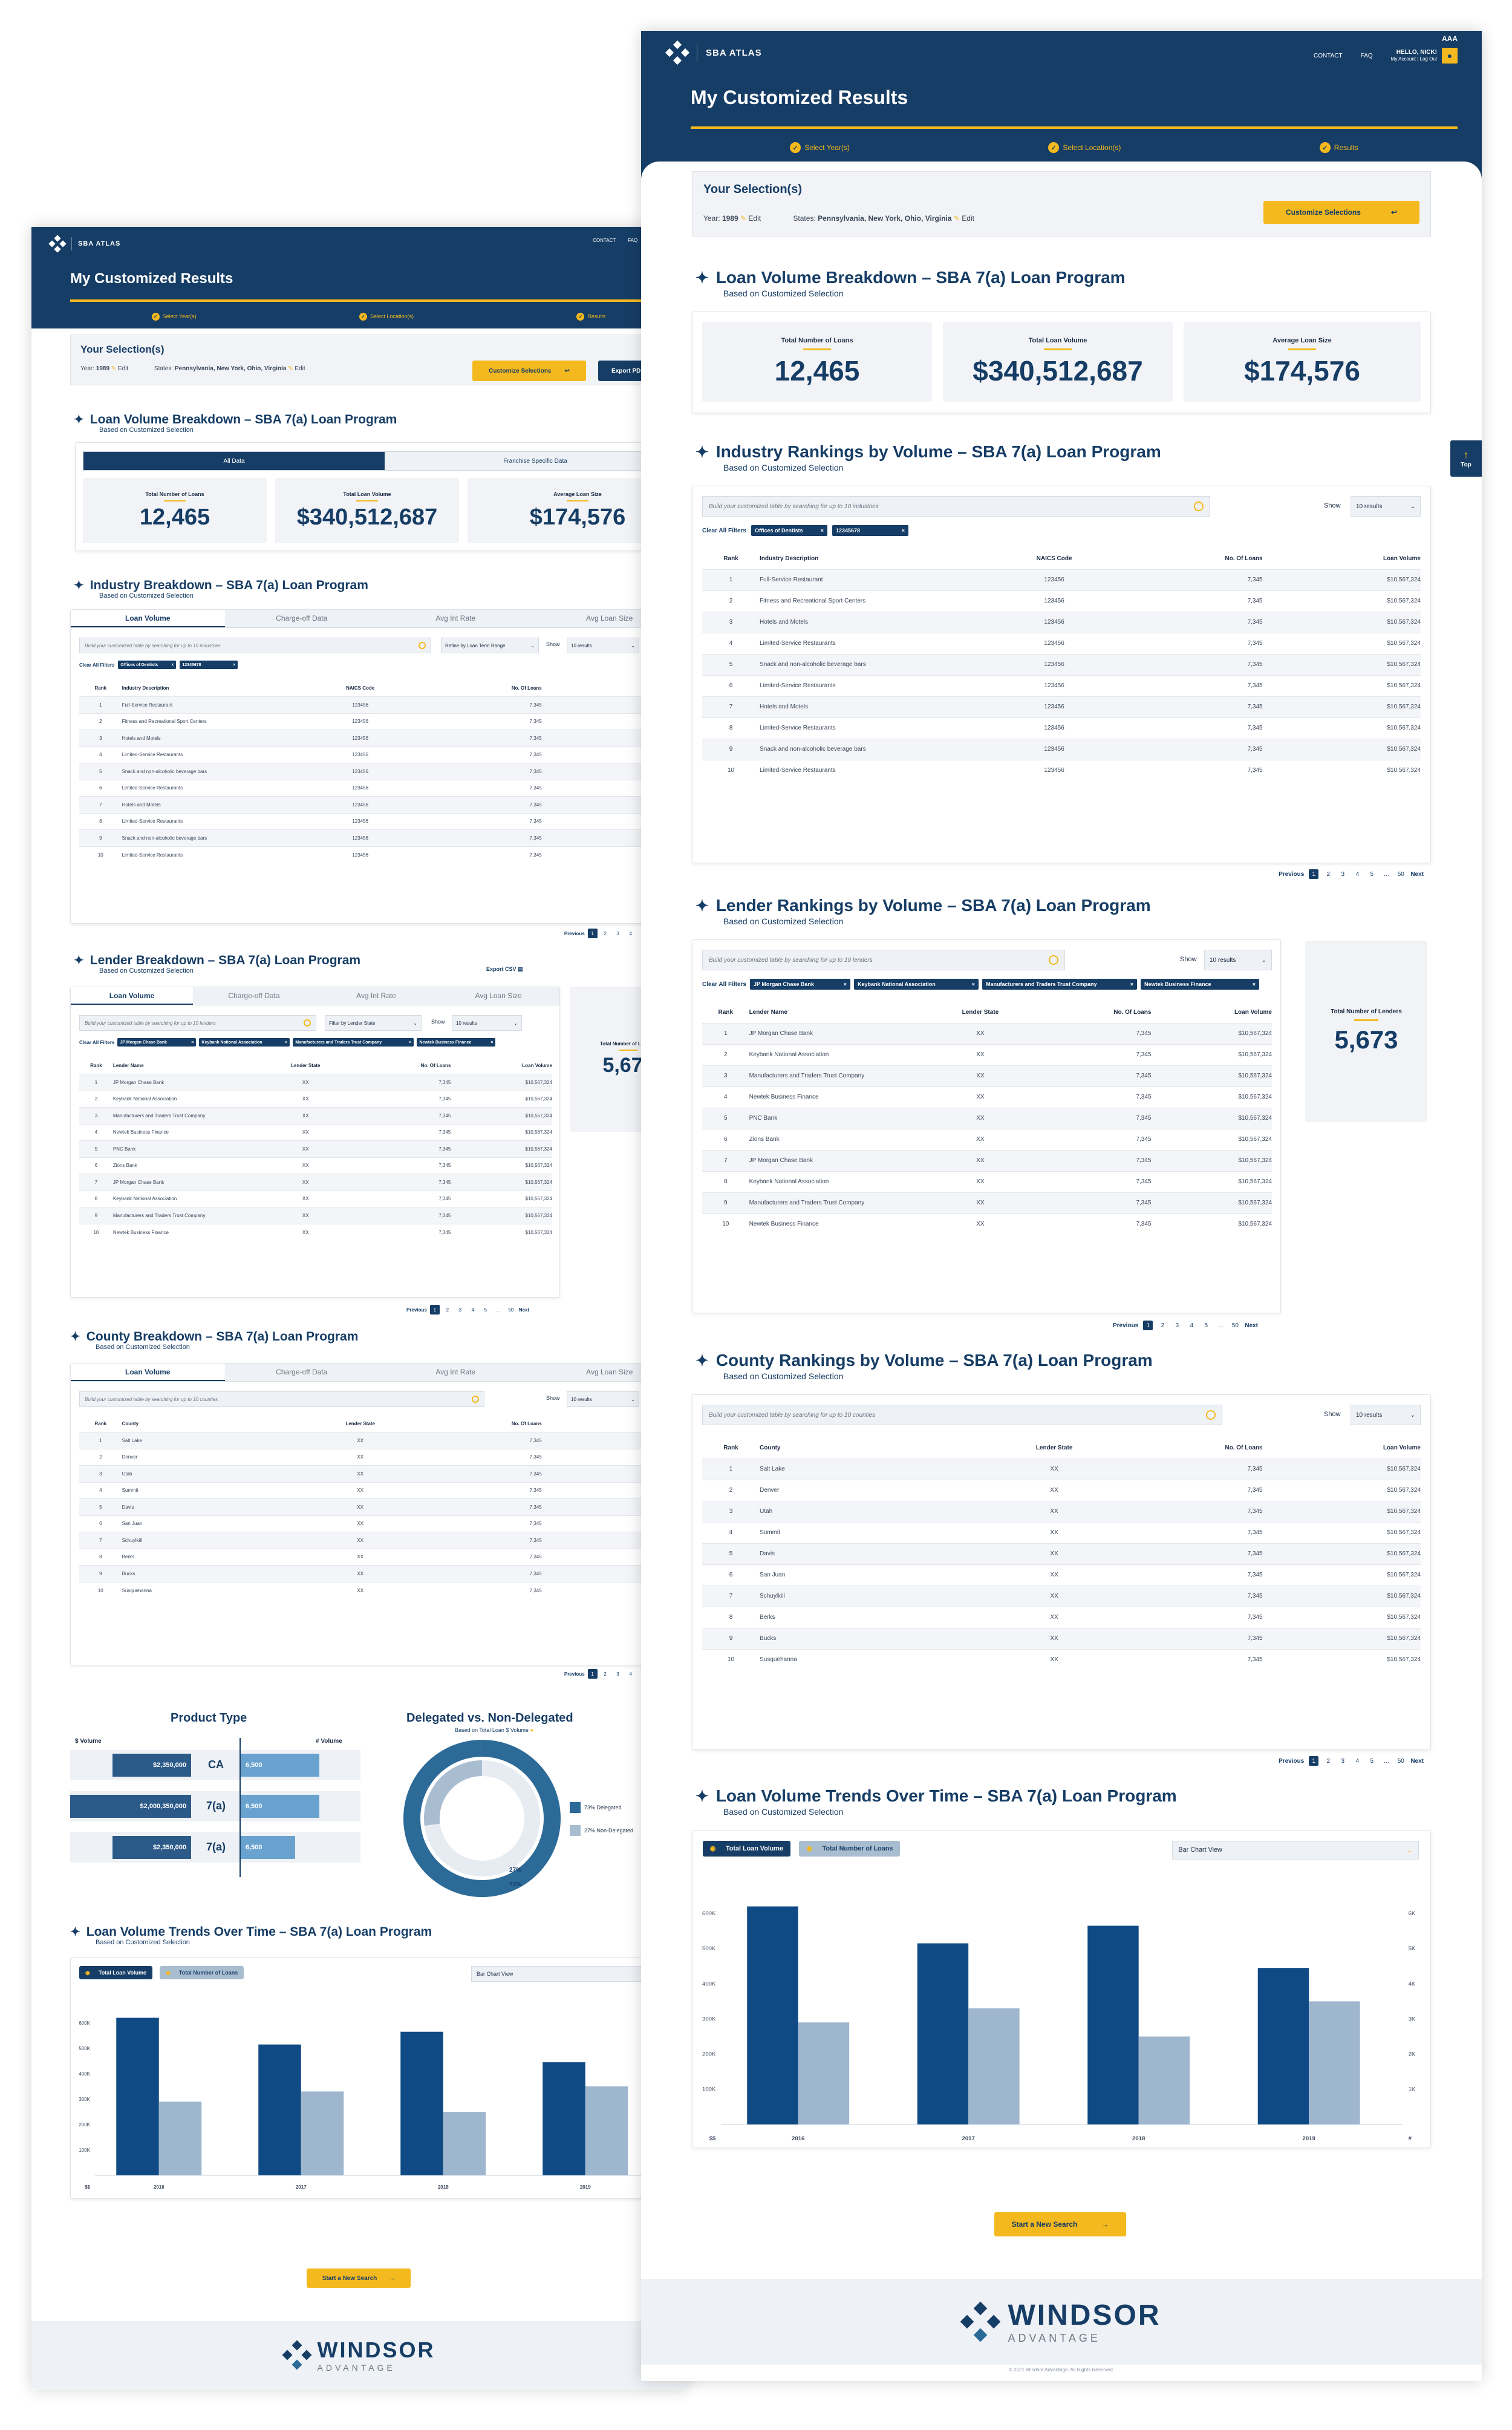  What do you see at coordinates (360, 688) in the screenshot?
I see `column-header: NAICS Code` at bounding box center [360, 688].